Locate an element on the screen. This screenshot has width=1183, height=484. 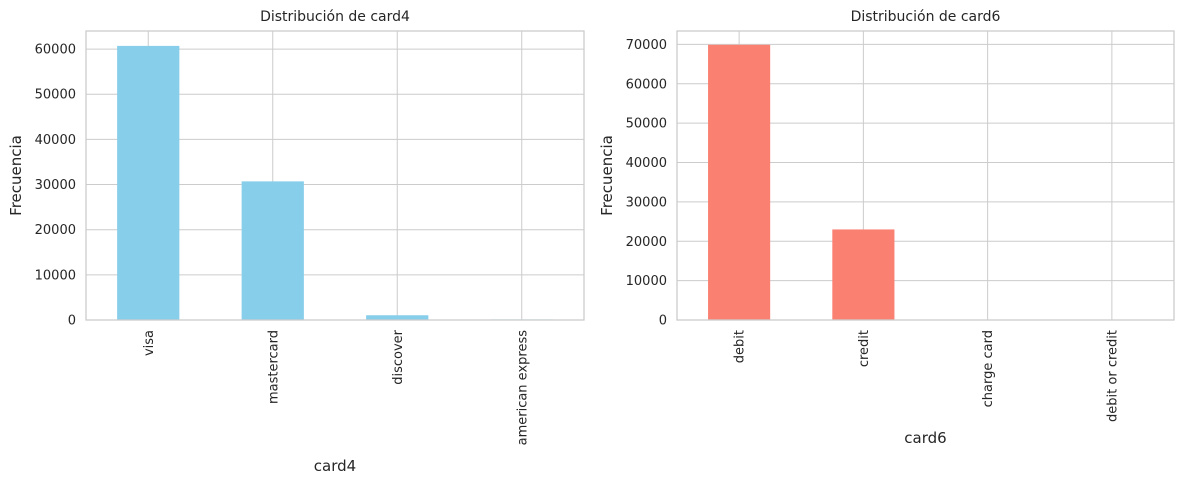
bar-debit is located at coordinates (739, 182).